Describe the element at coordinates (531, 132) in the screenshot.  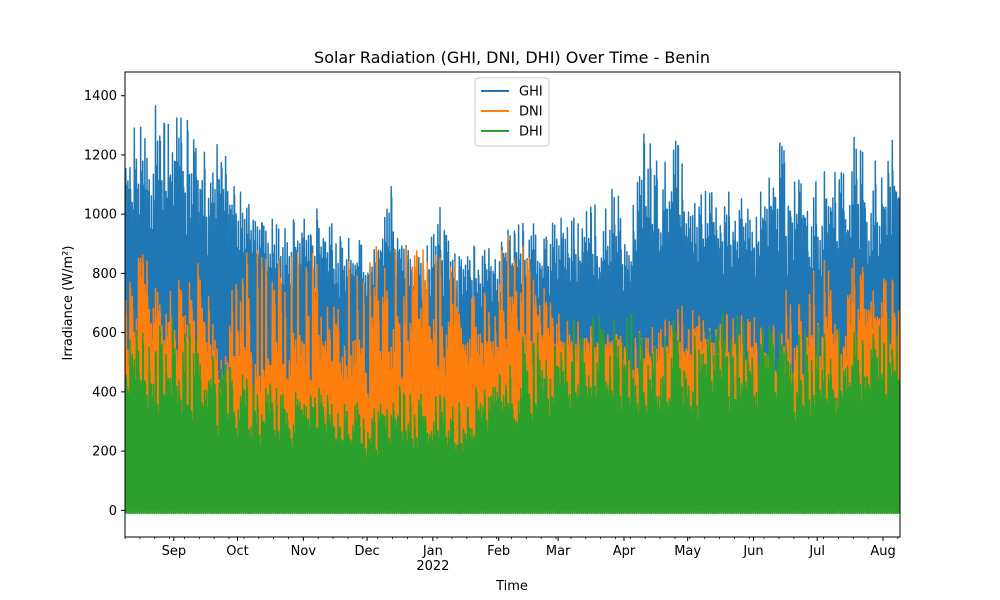
I see `legend-label-dhi: DHI` at that location.